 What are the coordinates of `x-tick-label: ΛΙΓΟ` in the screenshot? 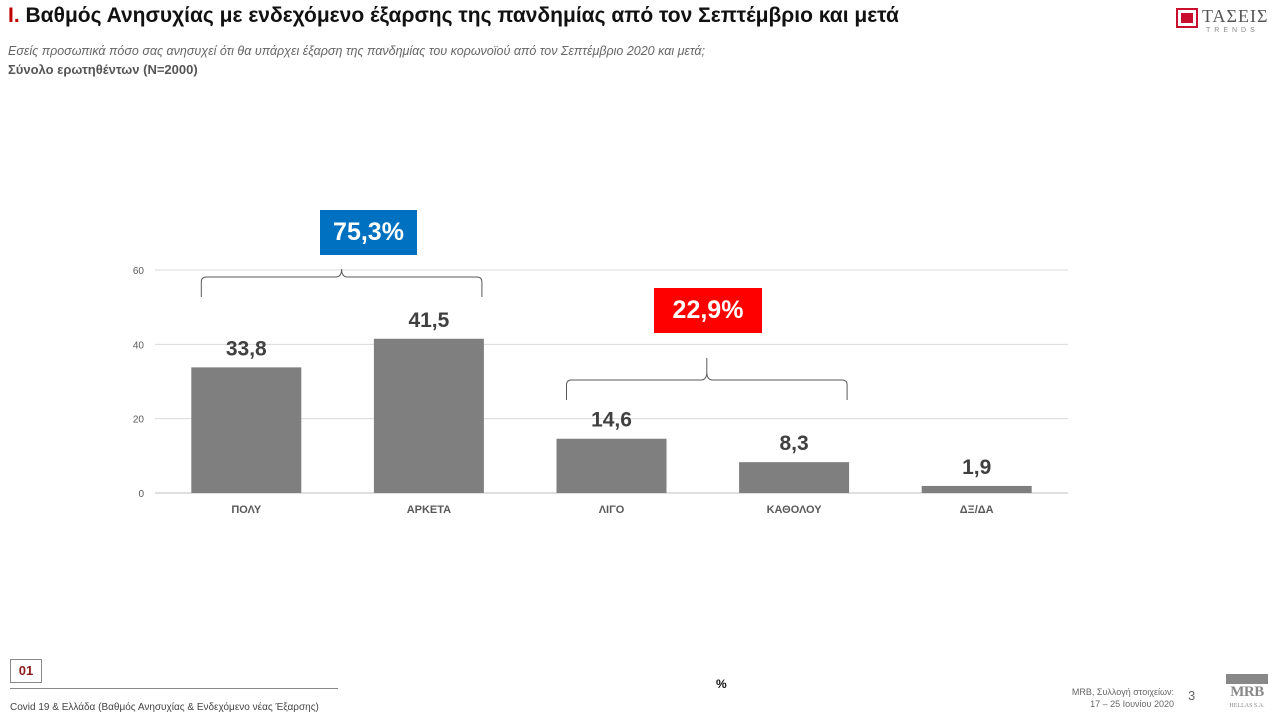 It's located at (612, 510).